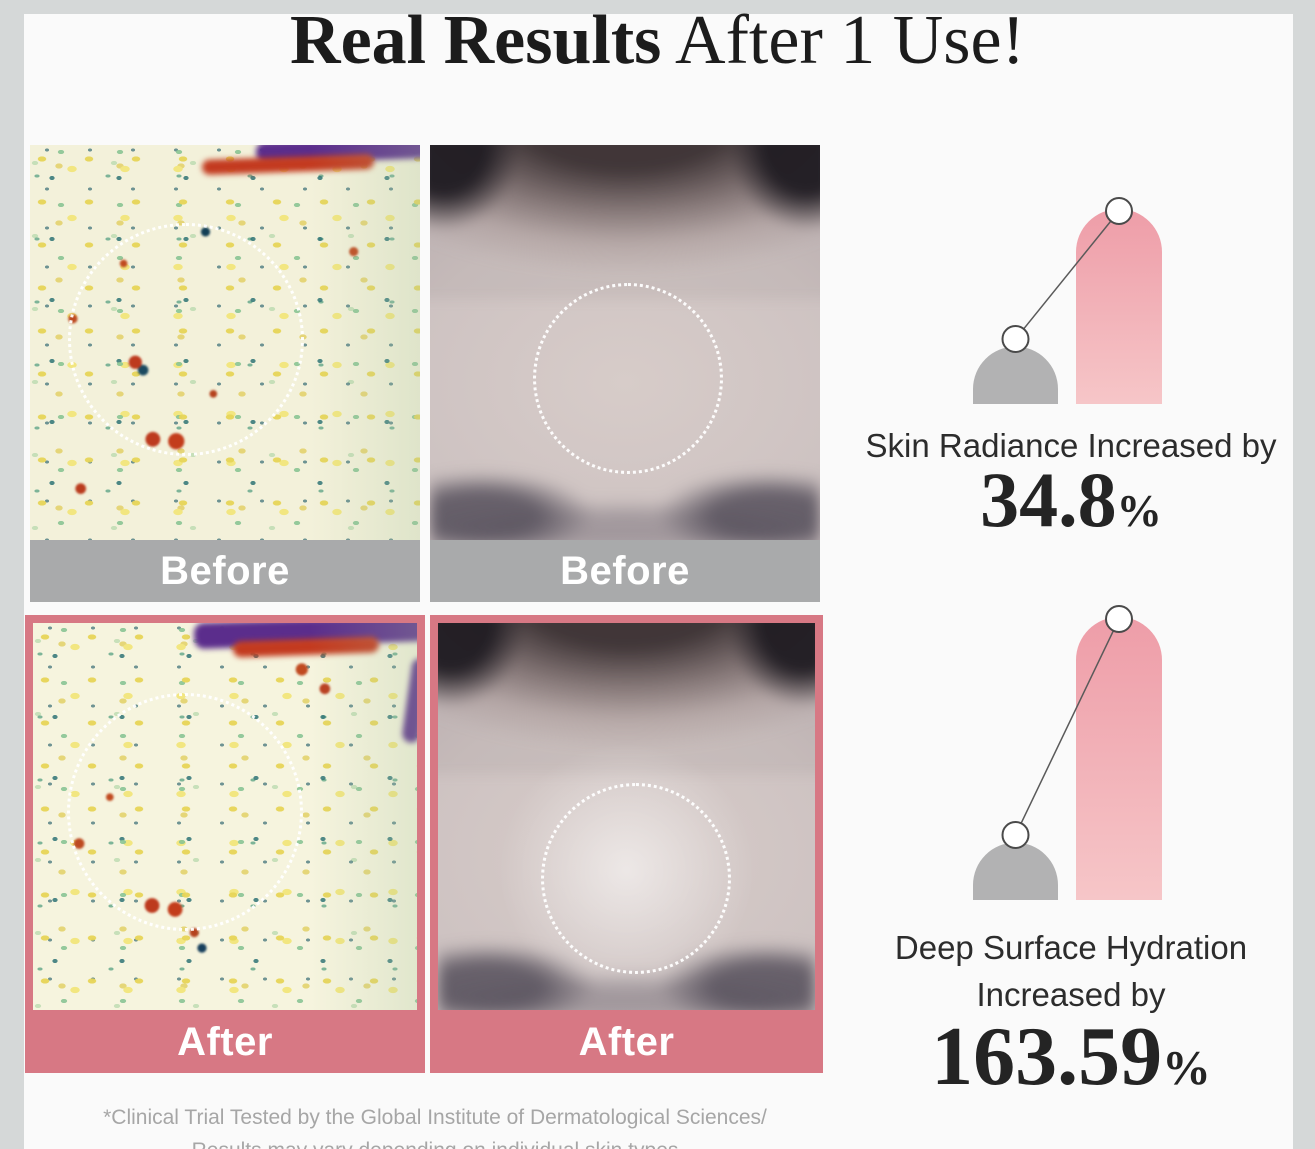  I want to click on hydration-number: 163.59, so click(1047, 1056).